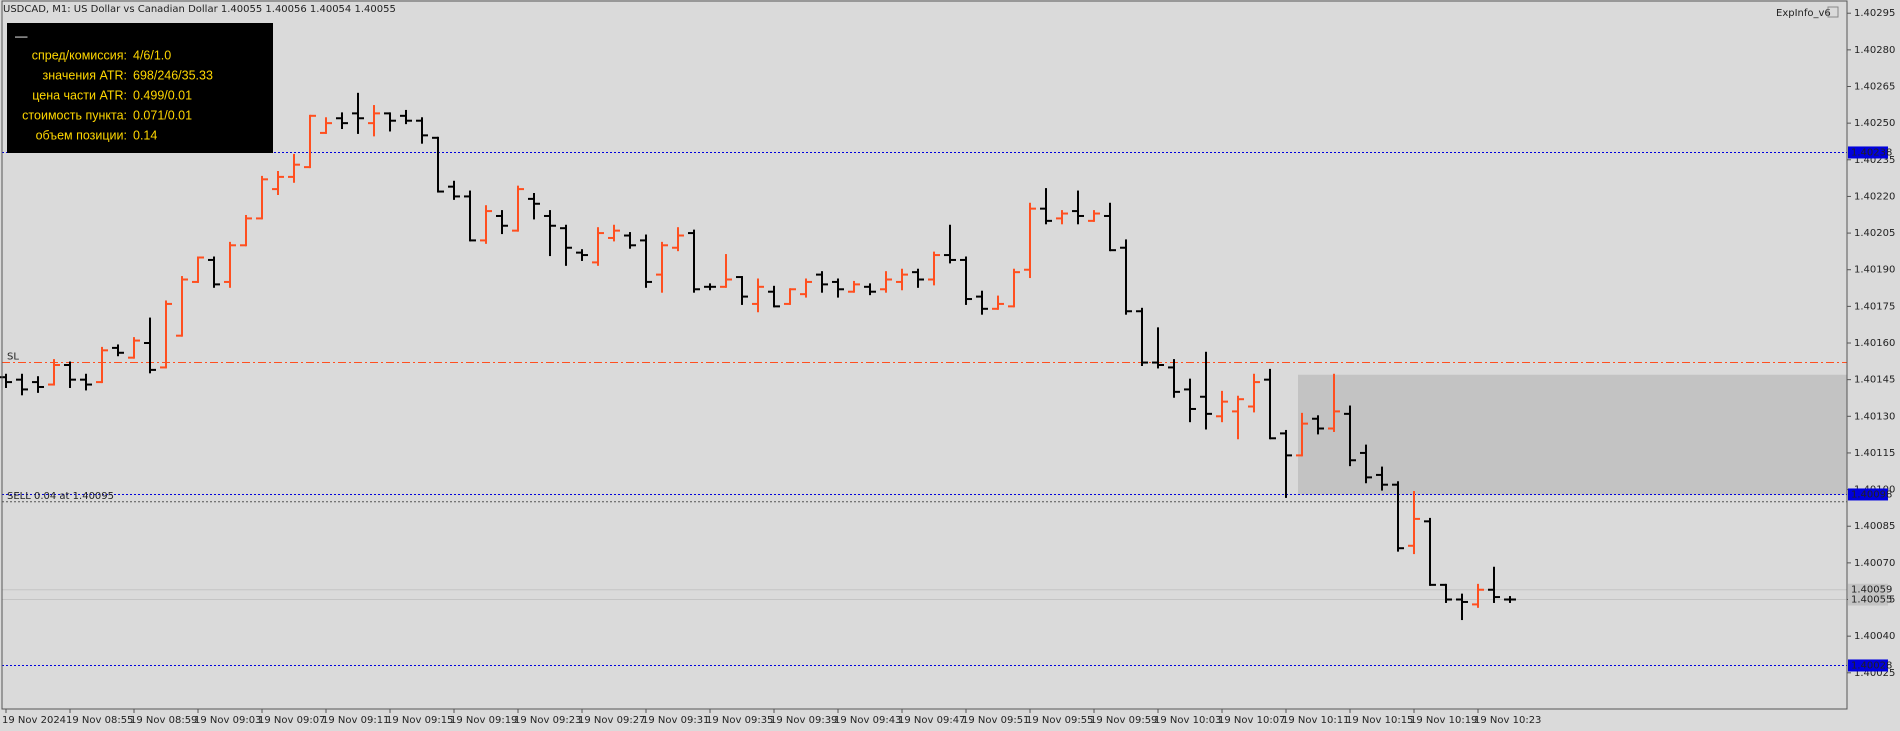 This screenshot has width=1900, height=731. Describe the element at coordinates (1251, 720) in the screenshot. I see `x-tick-label: 19 Nov 10:07` at that location.